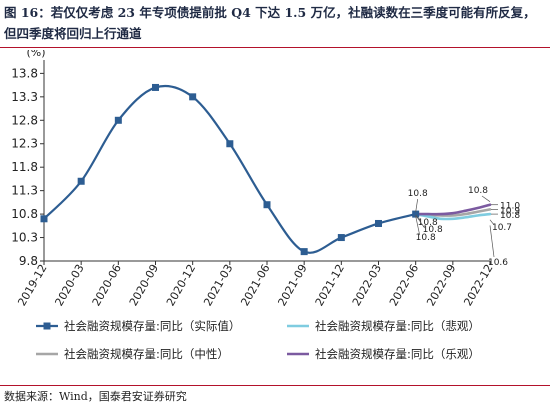  What do you see at coordinates (275, 47) in the screenshot?
I see `title-rule` at bounding box center [275, 47].